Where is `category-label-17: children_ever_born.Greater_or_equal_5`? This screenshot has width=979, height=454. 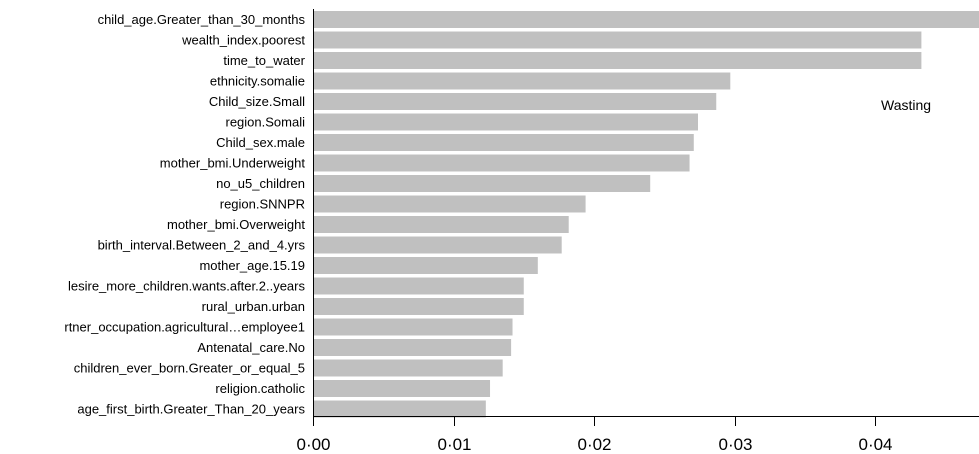 category-label-17: children_ever_born.Greater_or_equal_5 is located at coordinates (189, 368).